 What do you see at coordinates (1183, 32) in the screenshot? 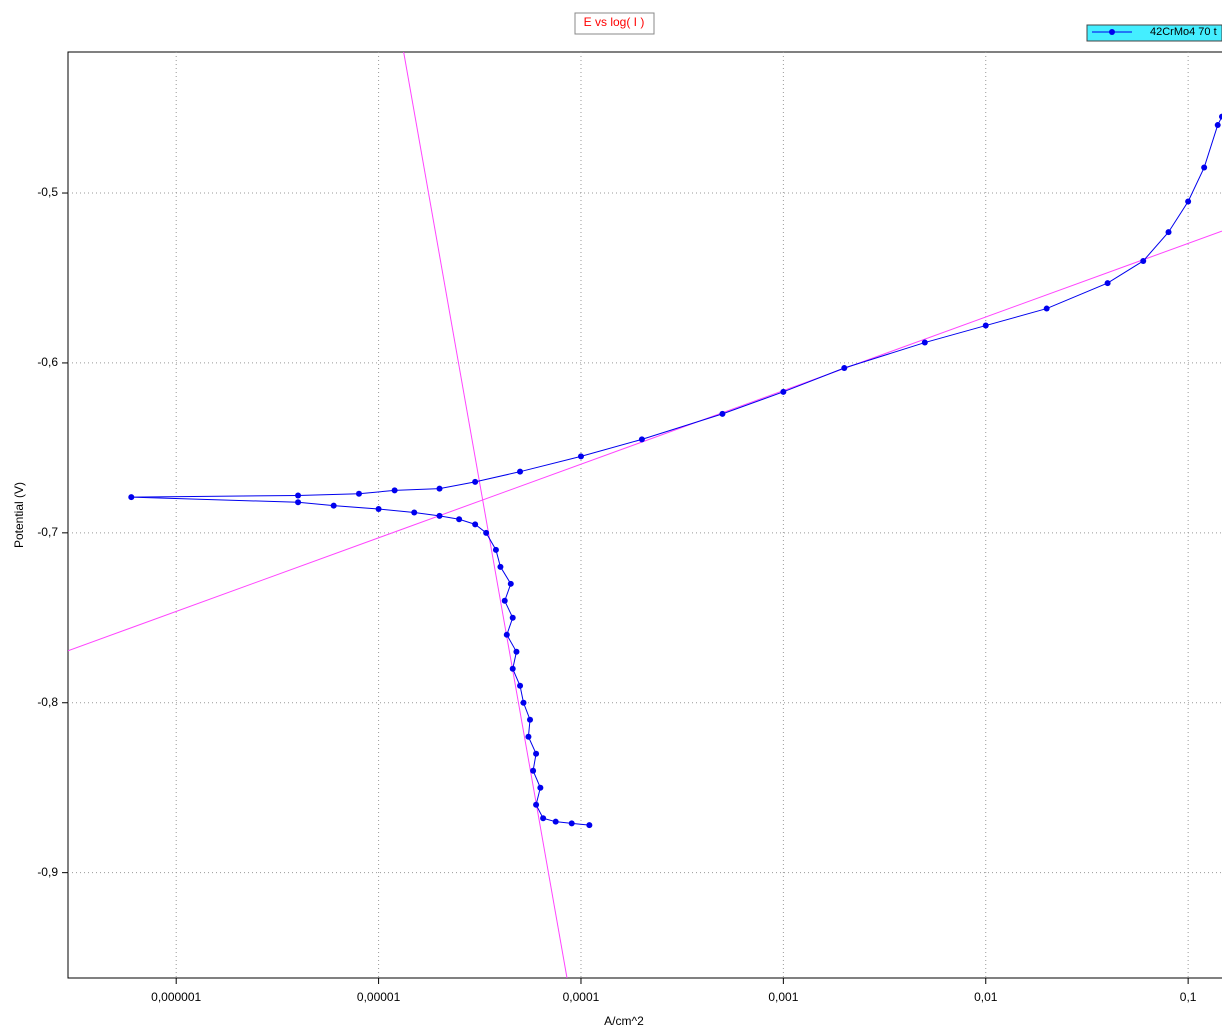
I see `legend-label: 42CrMo4 70 t` at bounding box center [1183, 32].